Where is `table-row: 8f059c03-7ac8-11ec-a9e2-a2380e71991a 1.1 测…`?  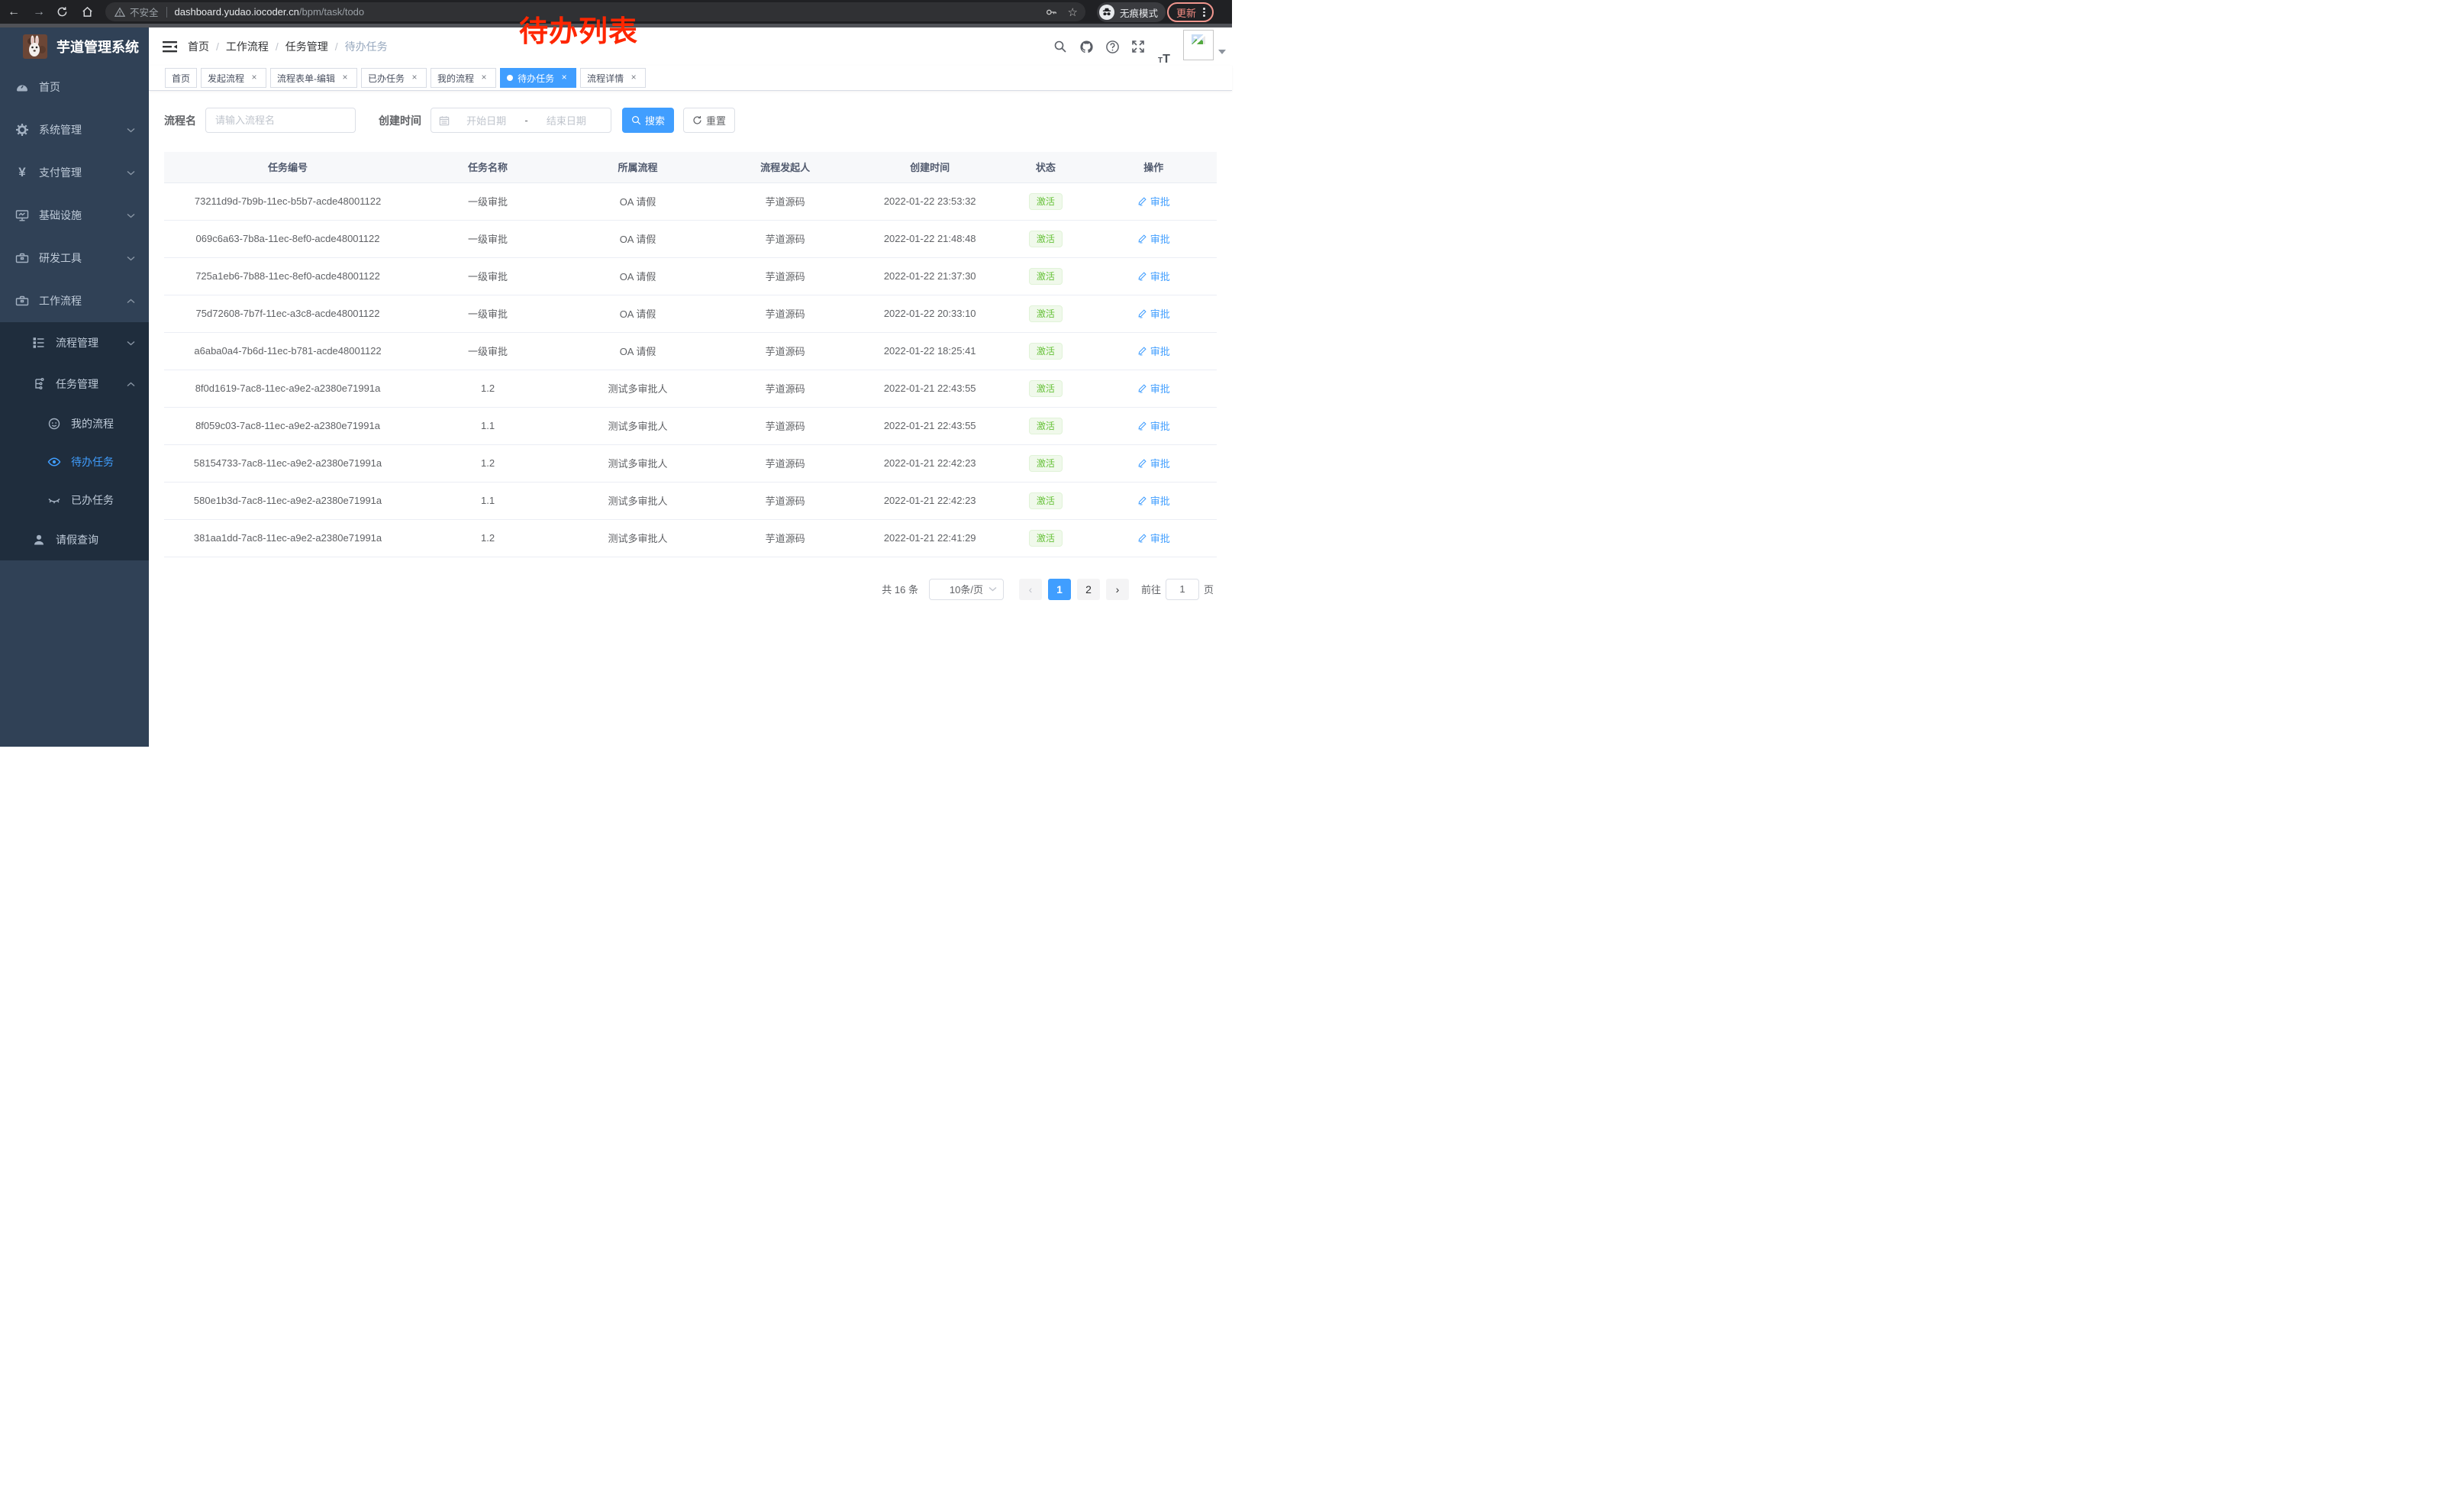 table-row: 8f059c03-7ac8-11ec-a9e2-a2380e71991a 1.1 测… is located at coordinates (691, 426).